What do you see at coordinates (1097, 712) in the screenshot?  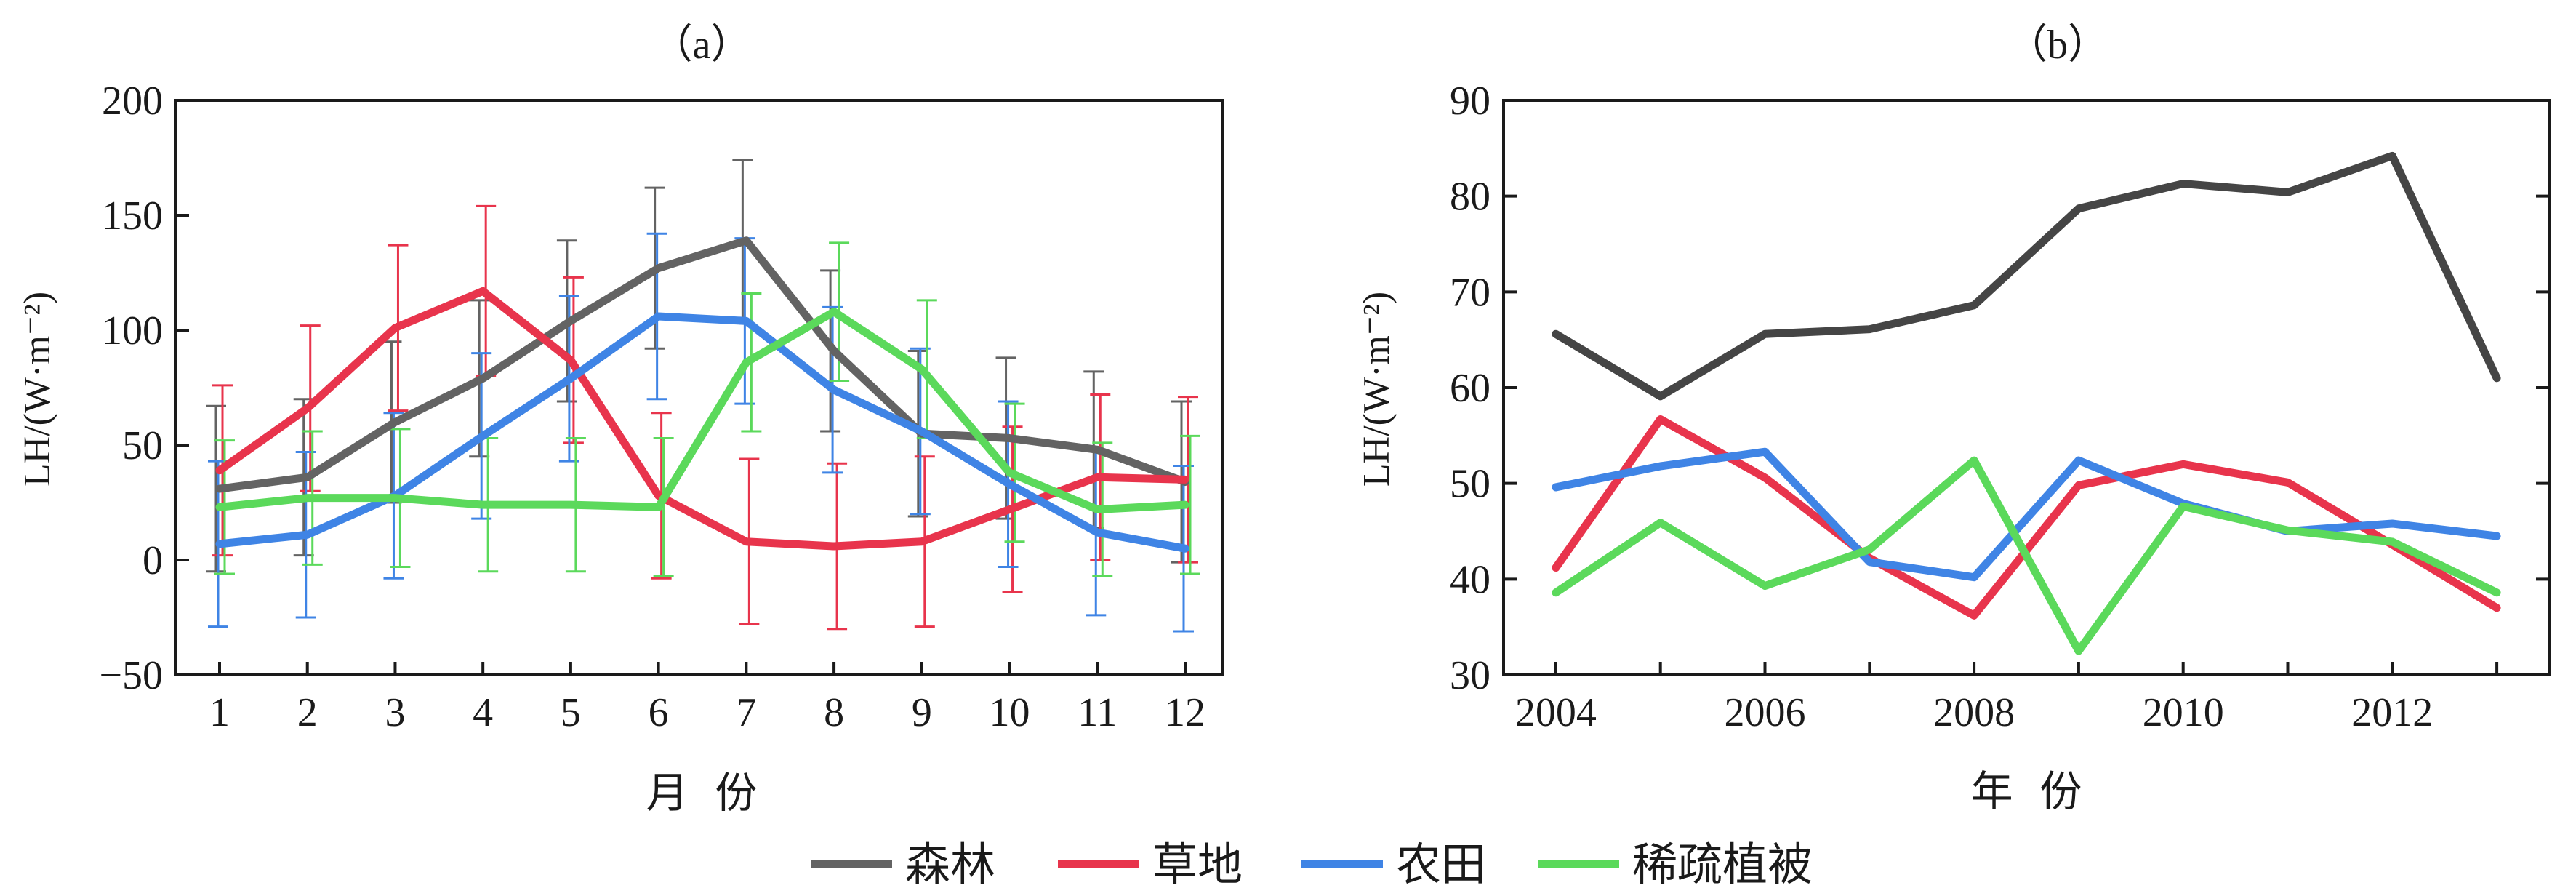 I see `chart-a-x-tick-label: 11` at bounding box center [1097, 712].